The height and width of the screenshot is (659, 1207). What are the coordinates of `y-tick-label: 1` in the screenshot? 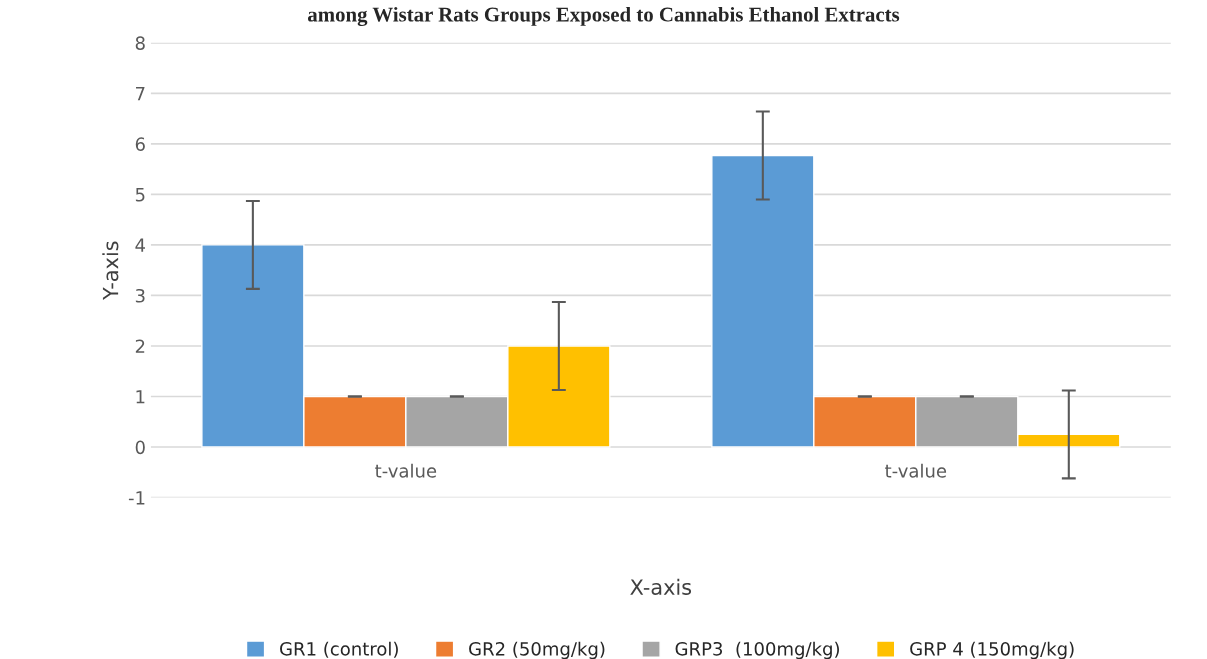 It's located at (140, 397).